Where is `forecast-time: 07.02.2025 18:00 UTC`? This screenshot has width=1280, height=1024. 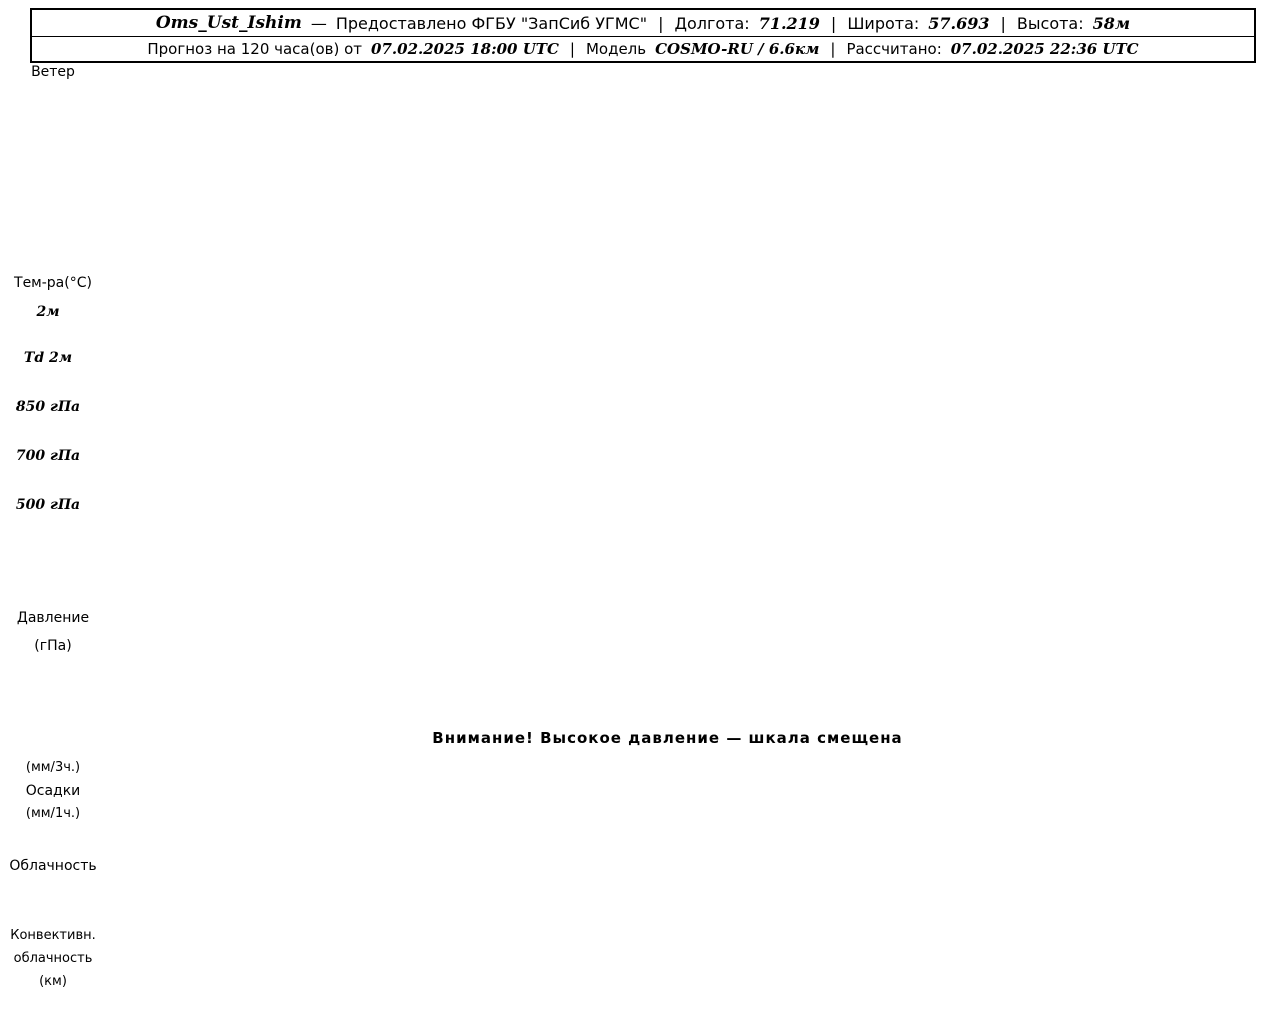 forecast-time: 07.02.2025 18:00 UTC is located at coordinates (465, 49).